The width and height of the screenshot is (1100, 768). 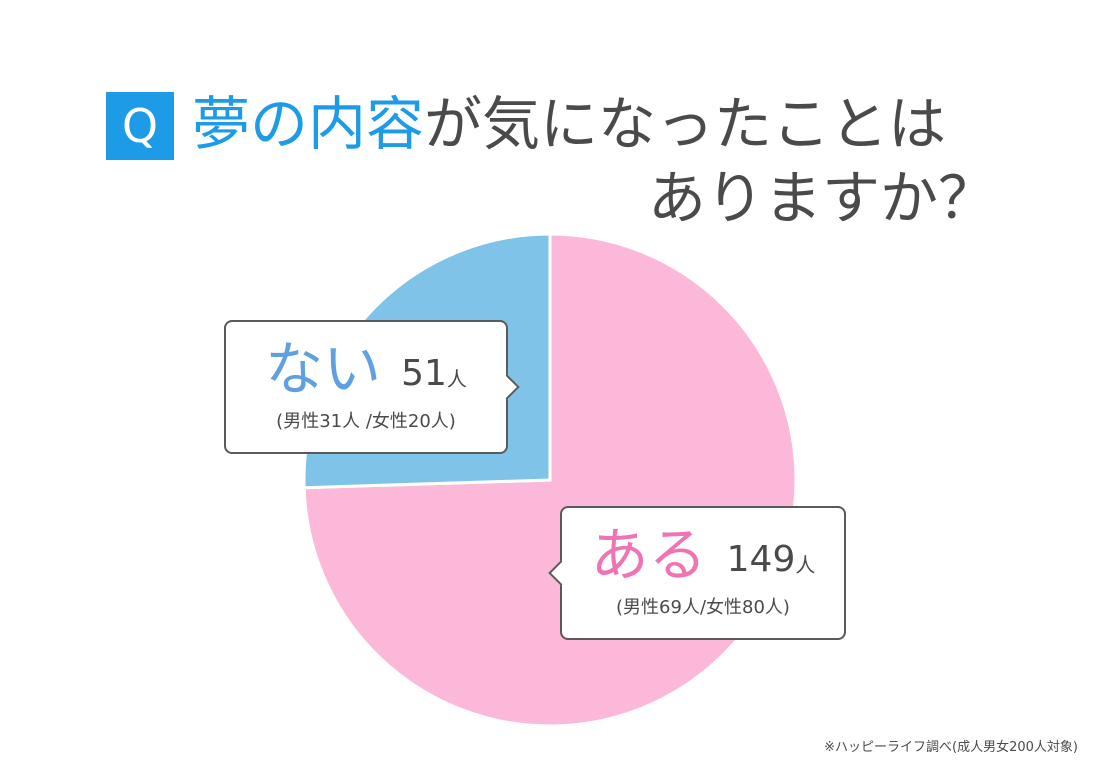 I want to click on callout-aru: ある 149人 (男性69人/女性80人), so click(x=697, y=573).